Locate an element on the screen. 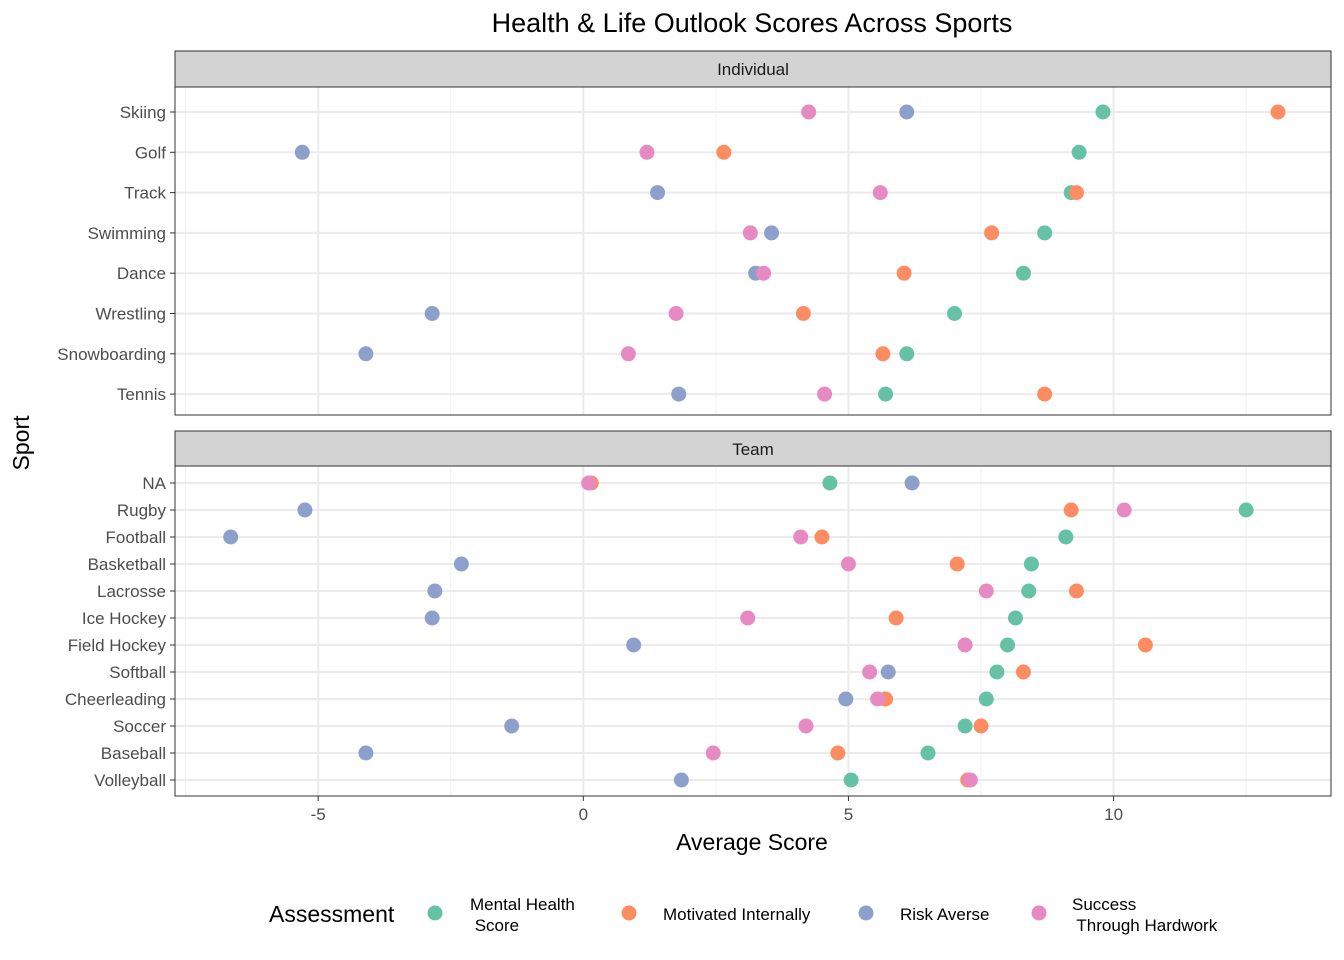 The height and width of the screenshot is (960, 1344). point-motivated-skiing is located at coordinates (1278, 112).